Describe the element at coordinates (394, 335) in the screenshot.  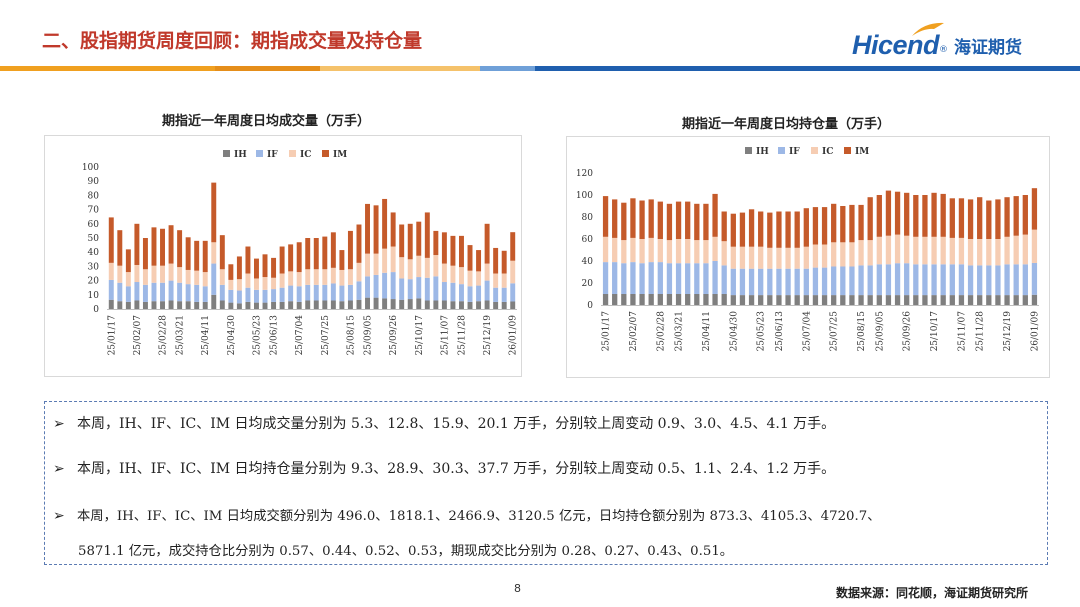
I see `x-tick-label: 25/09/26` at that location.